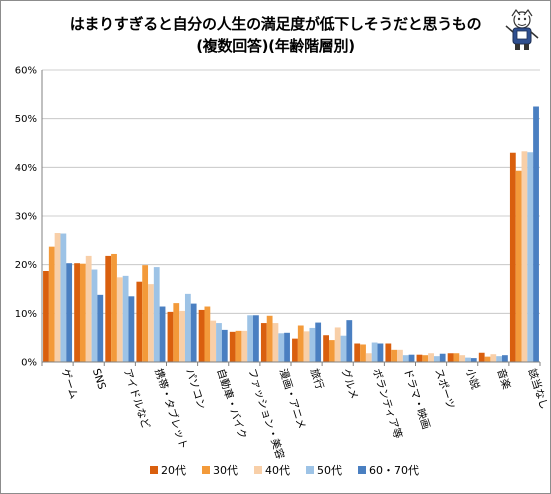 The height and width of the screenshot is (494, 551). Describe the element at coordinates (387, 404) in the screenshot. I see `x-category-label: ボランティア等` at that location.